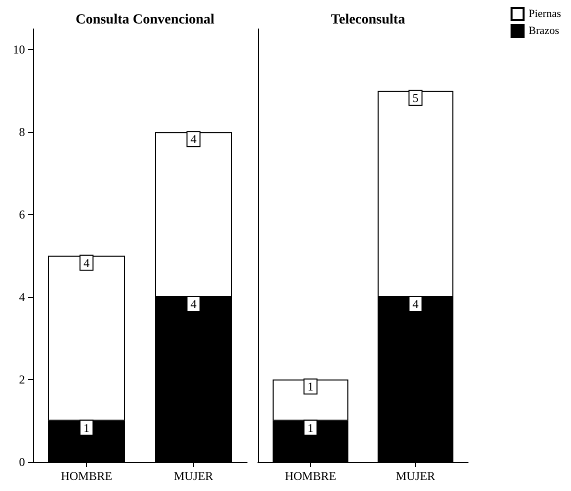 The image size is (571, 491). Describe the element at coordinates (22, 297) in the screenshot. I see `y-tick-label: 4` at that location.